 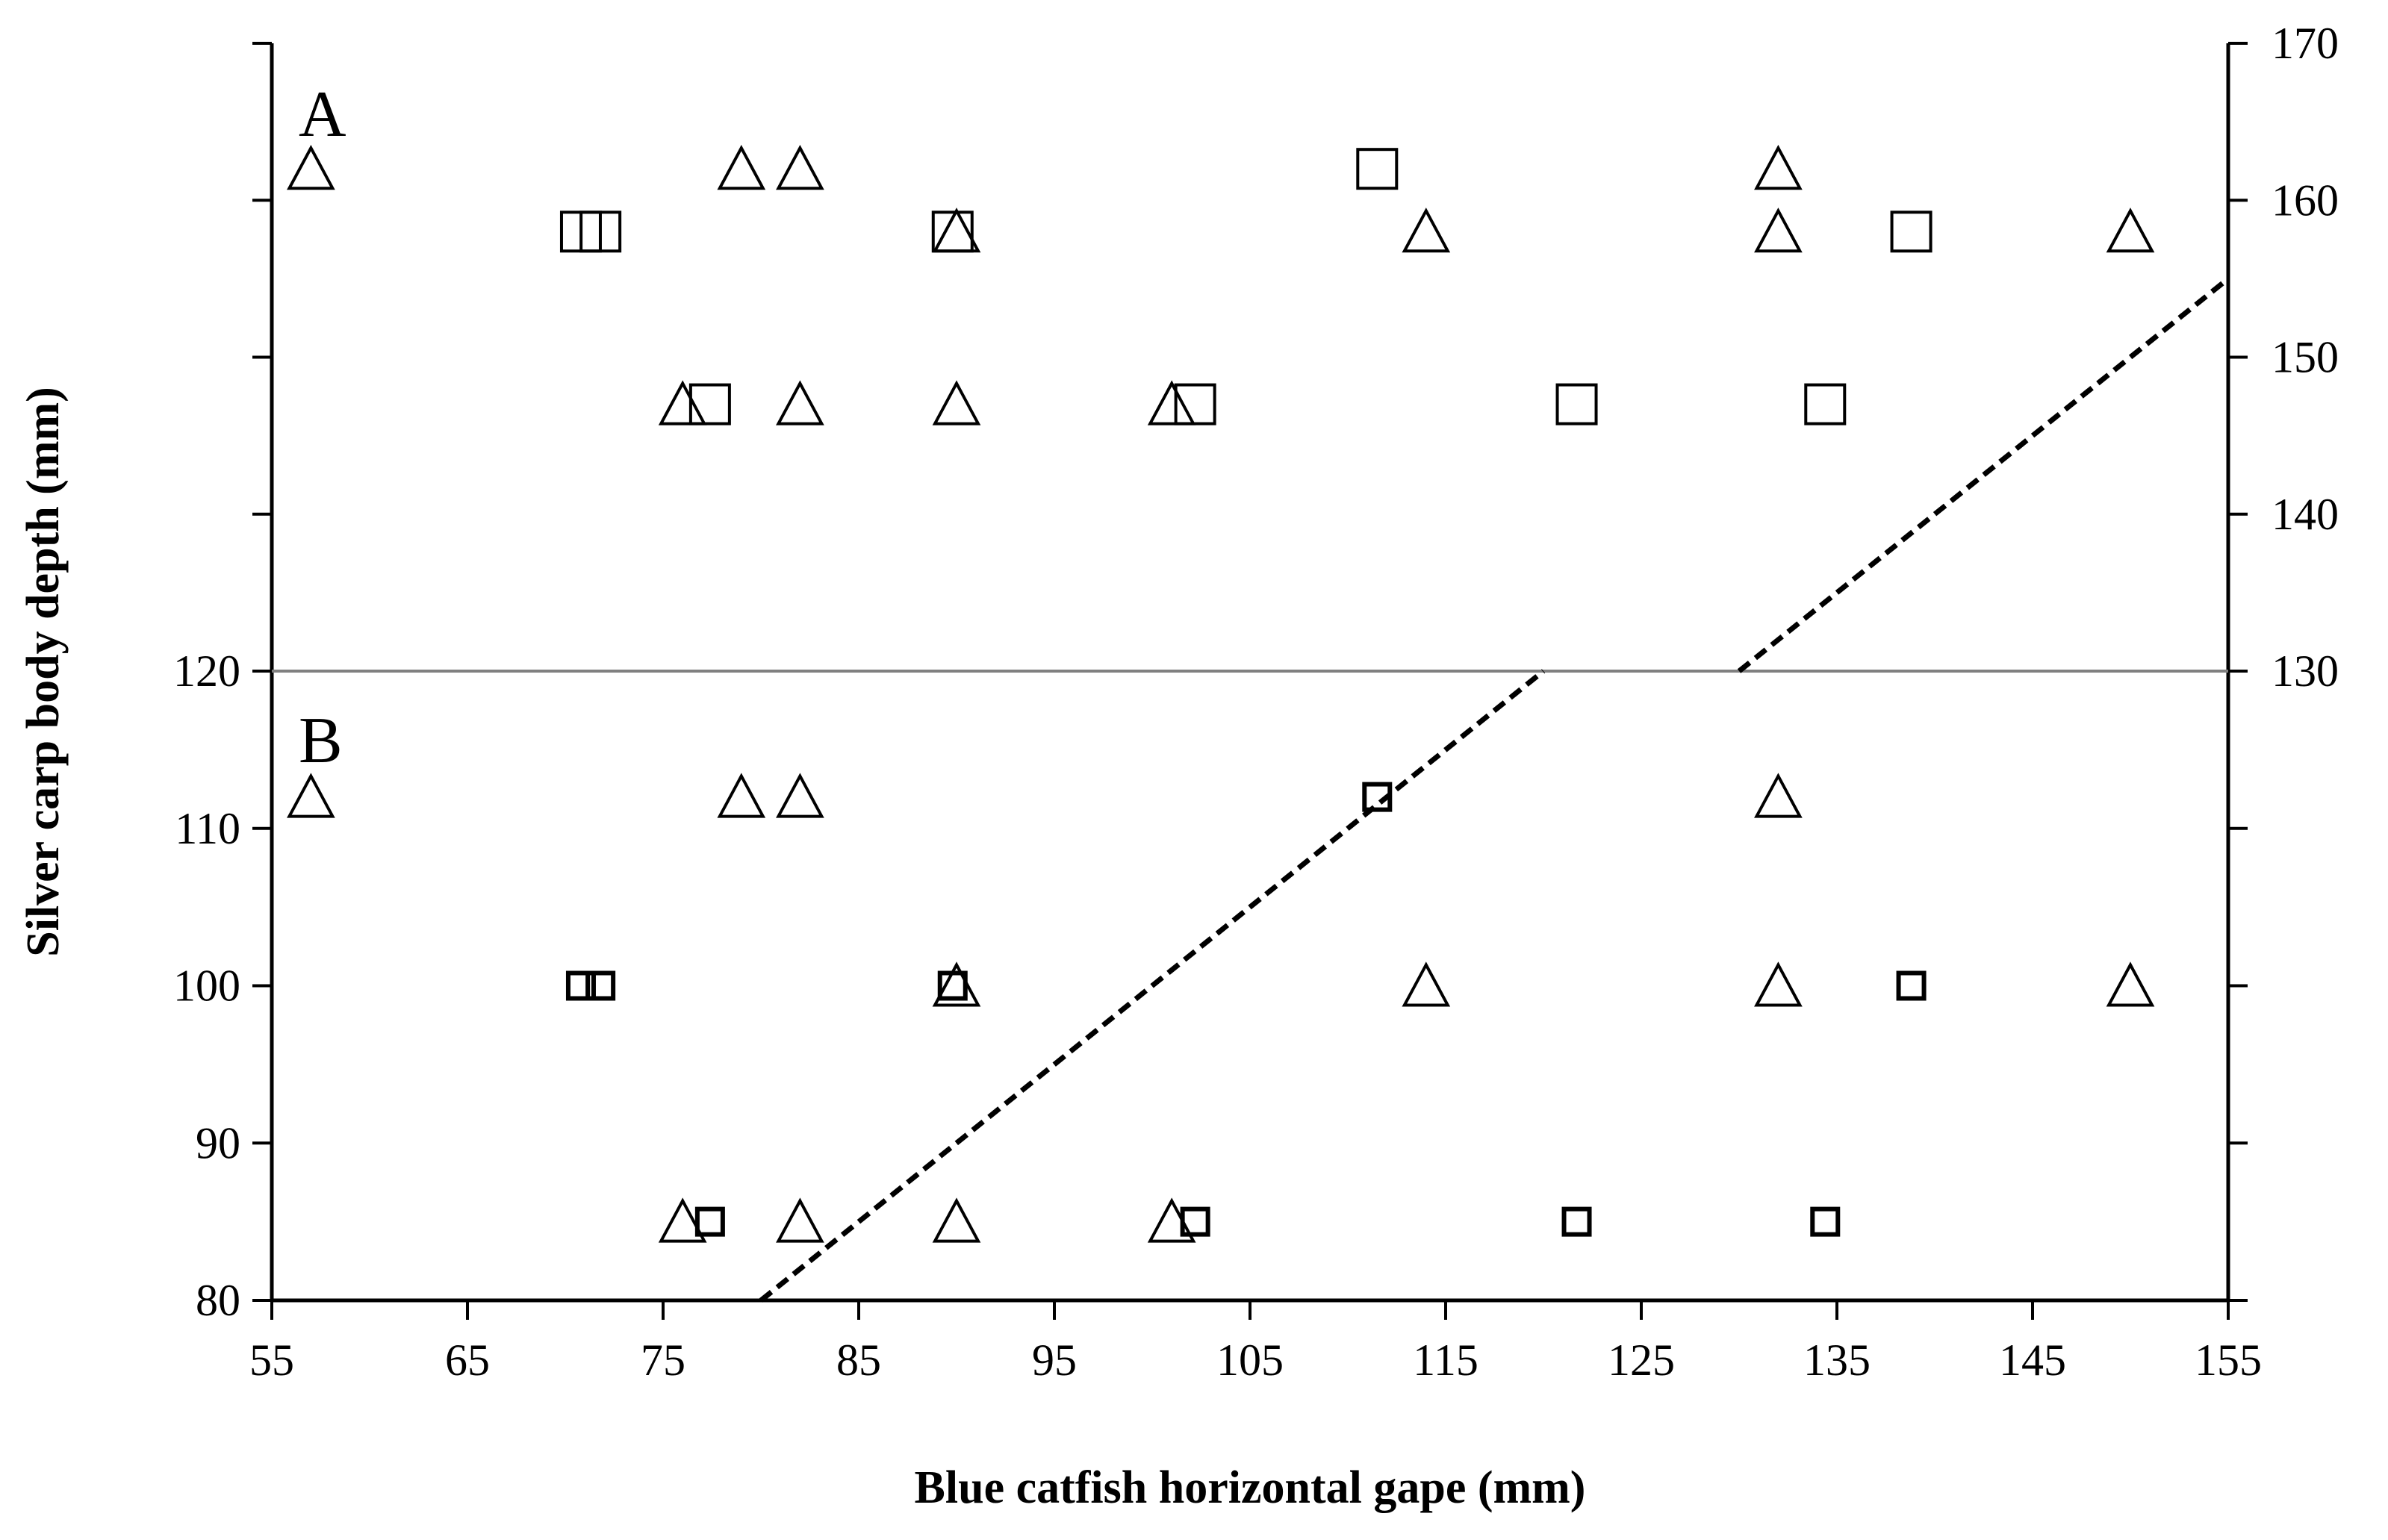 What do you see at coordinates (322, 114) in the screenshot?
I see `panel-label-a: A` at bounding box center [322, 114].